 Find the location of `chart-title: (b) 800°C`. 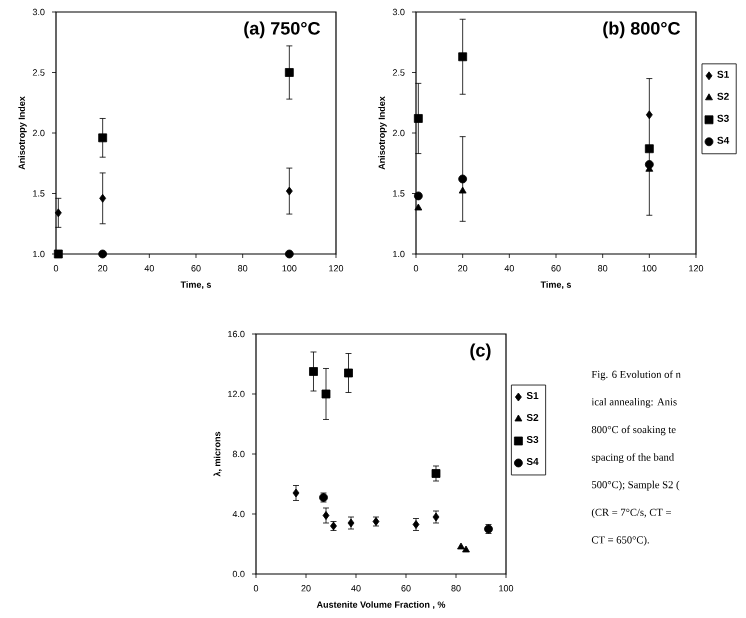

chart-title: (b) 800°C is located at coordinates (642, 30).